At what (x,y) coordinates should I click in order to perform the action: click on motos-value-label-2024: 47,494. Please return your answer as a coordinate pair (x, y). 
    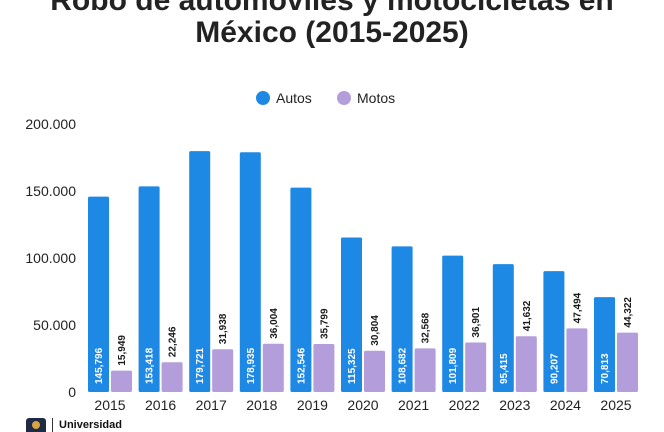
    Looking at the image, I should click on (577, 307).